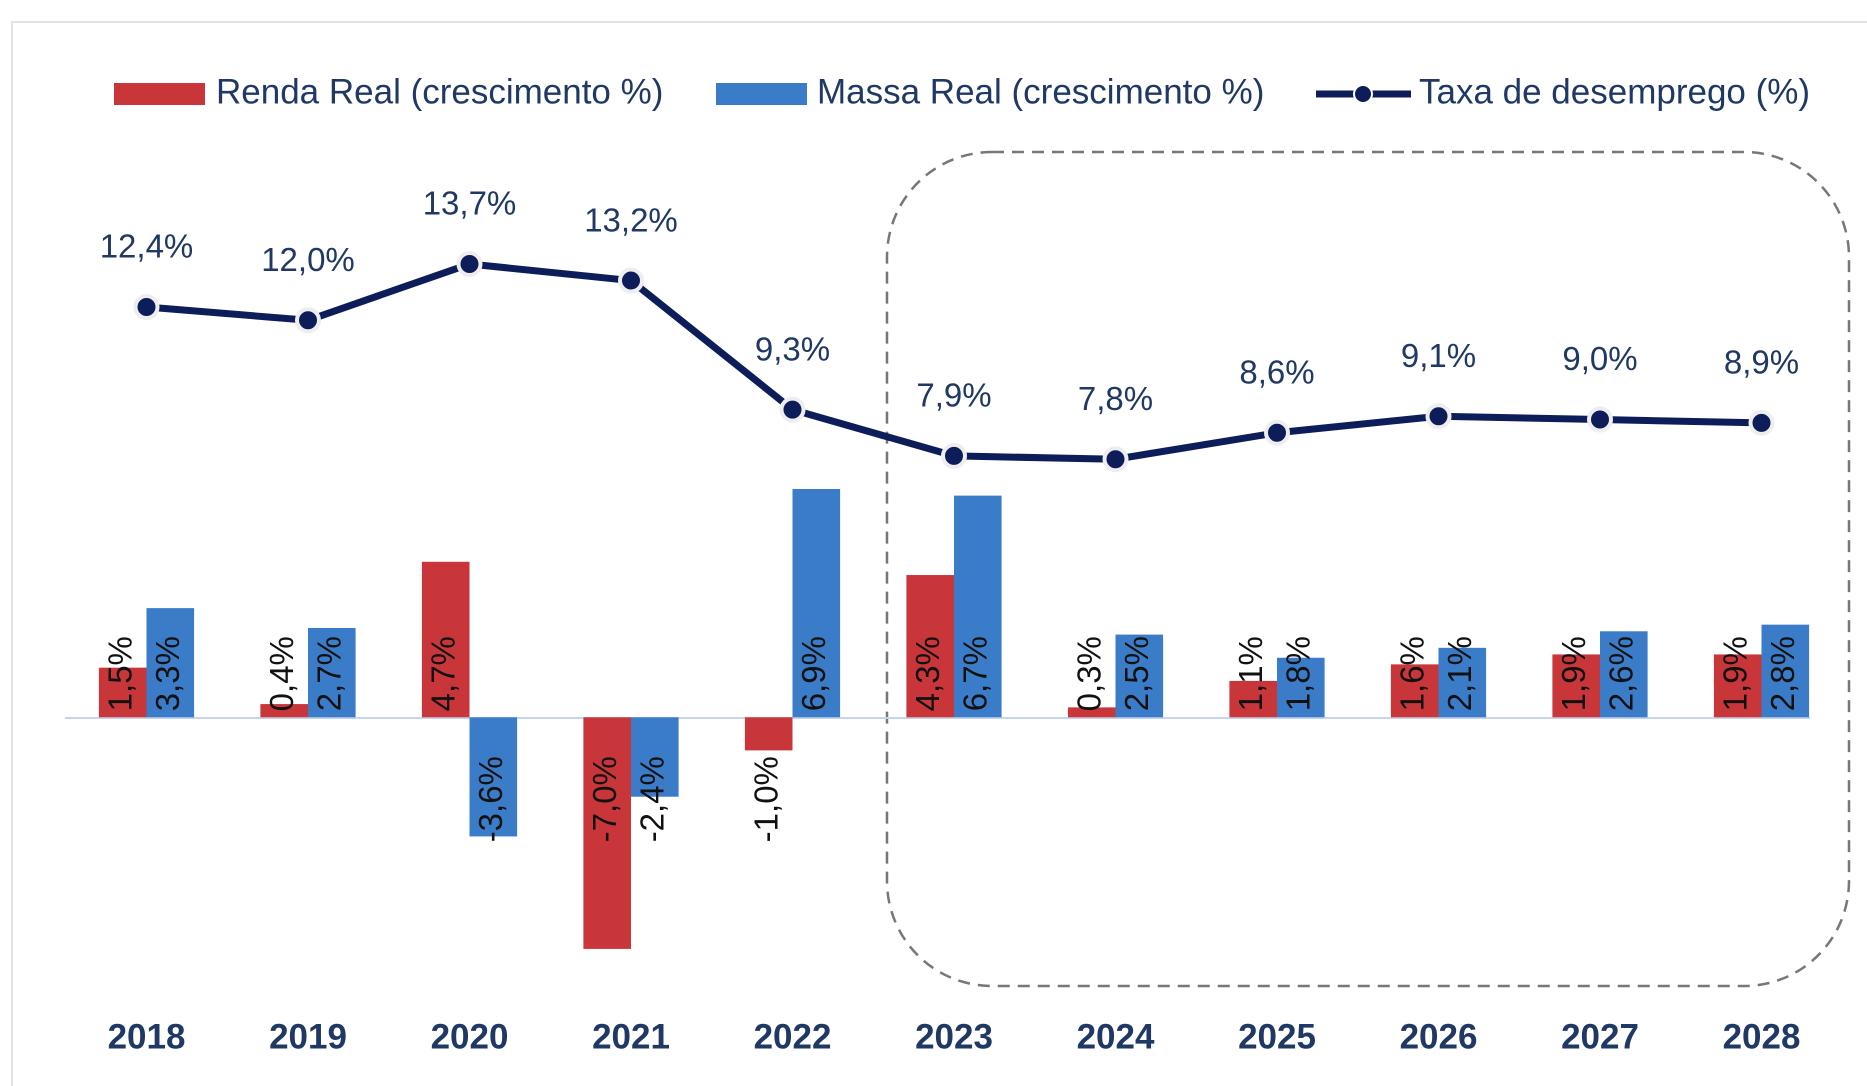 The height and width of the screenshot is (1086, 1867). Describe the element at coordinates (927, 673) in the screenshot. I see `data-label: 4,3%` at that location.